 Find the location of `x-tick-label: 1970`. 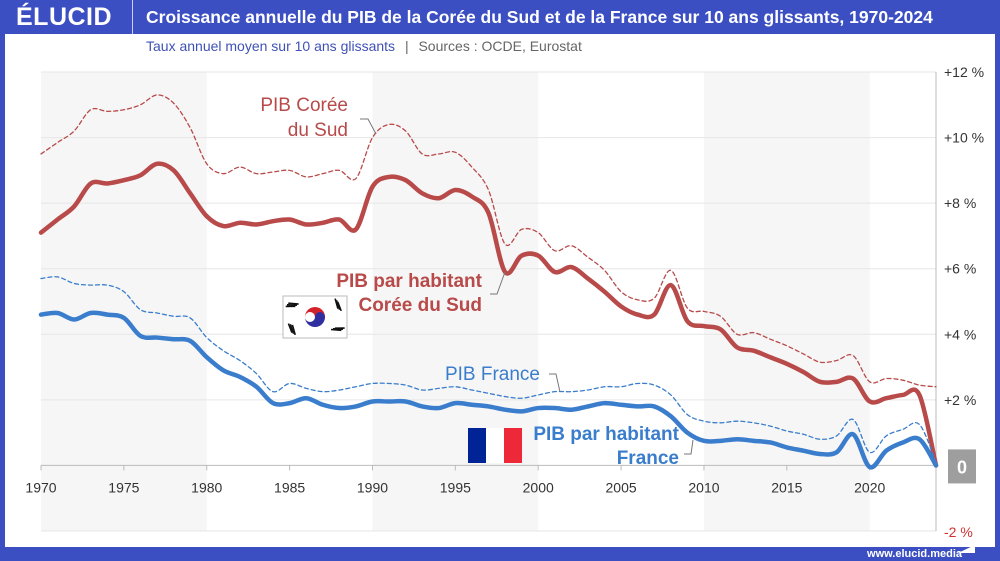

x-tick-label: 1970 is located at coordinates (40, 487).